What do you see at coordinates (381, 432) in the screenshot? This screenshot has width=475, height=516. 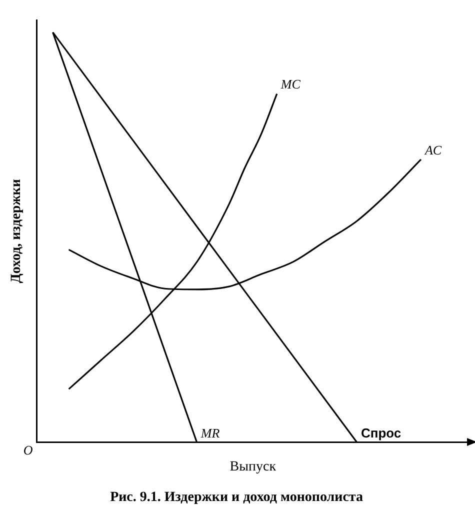 I see `series-label: Спрос` at bounding box center [381, 432].